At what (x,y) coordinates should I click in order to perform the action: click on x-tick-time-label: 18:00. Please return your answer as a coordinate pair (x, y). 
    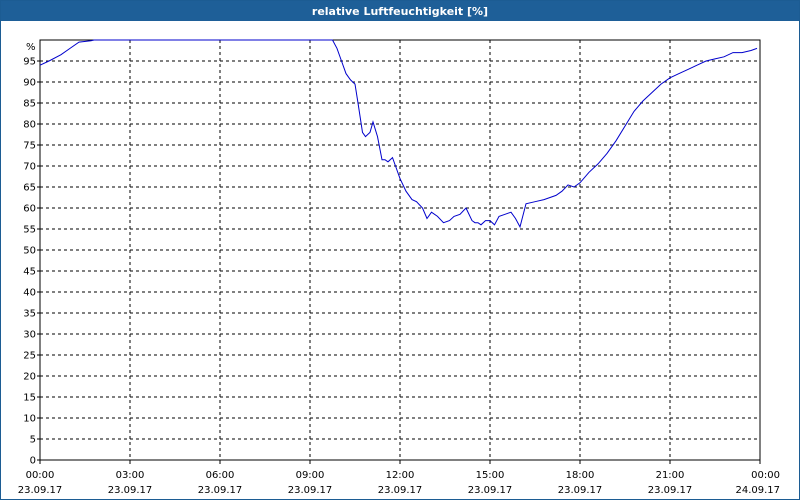
    Looking at the image, I should click on (580, 475).